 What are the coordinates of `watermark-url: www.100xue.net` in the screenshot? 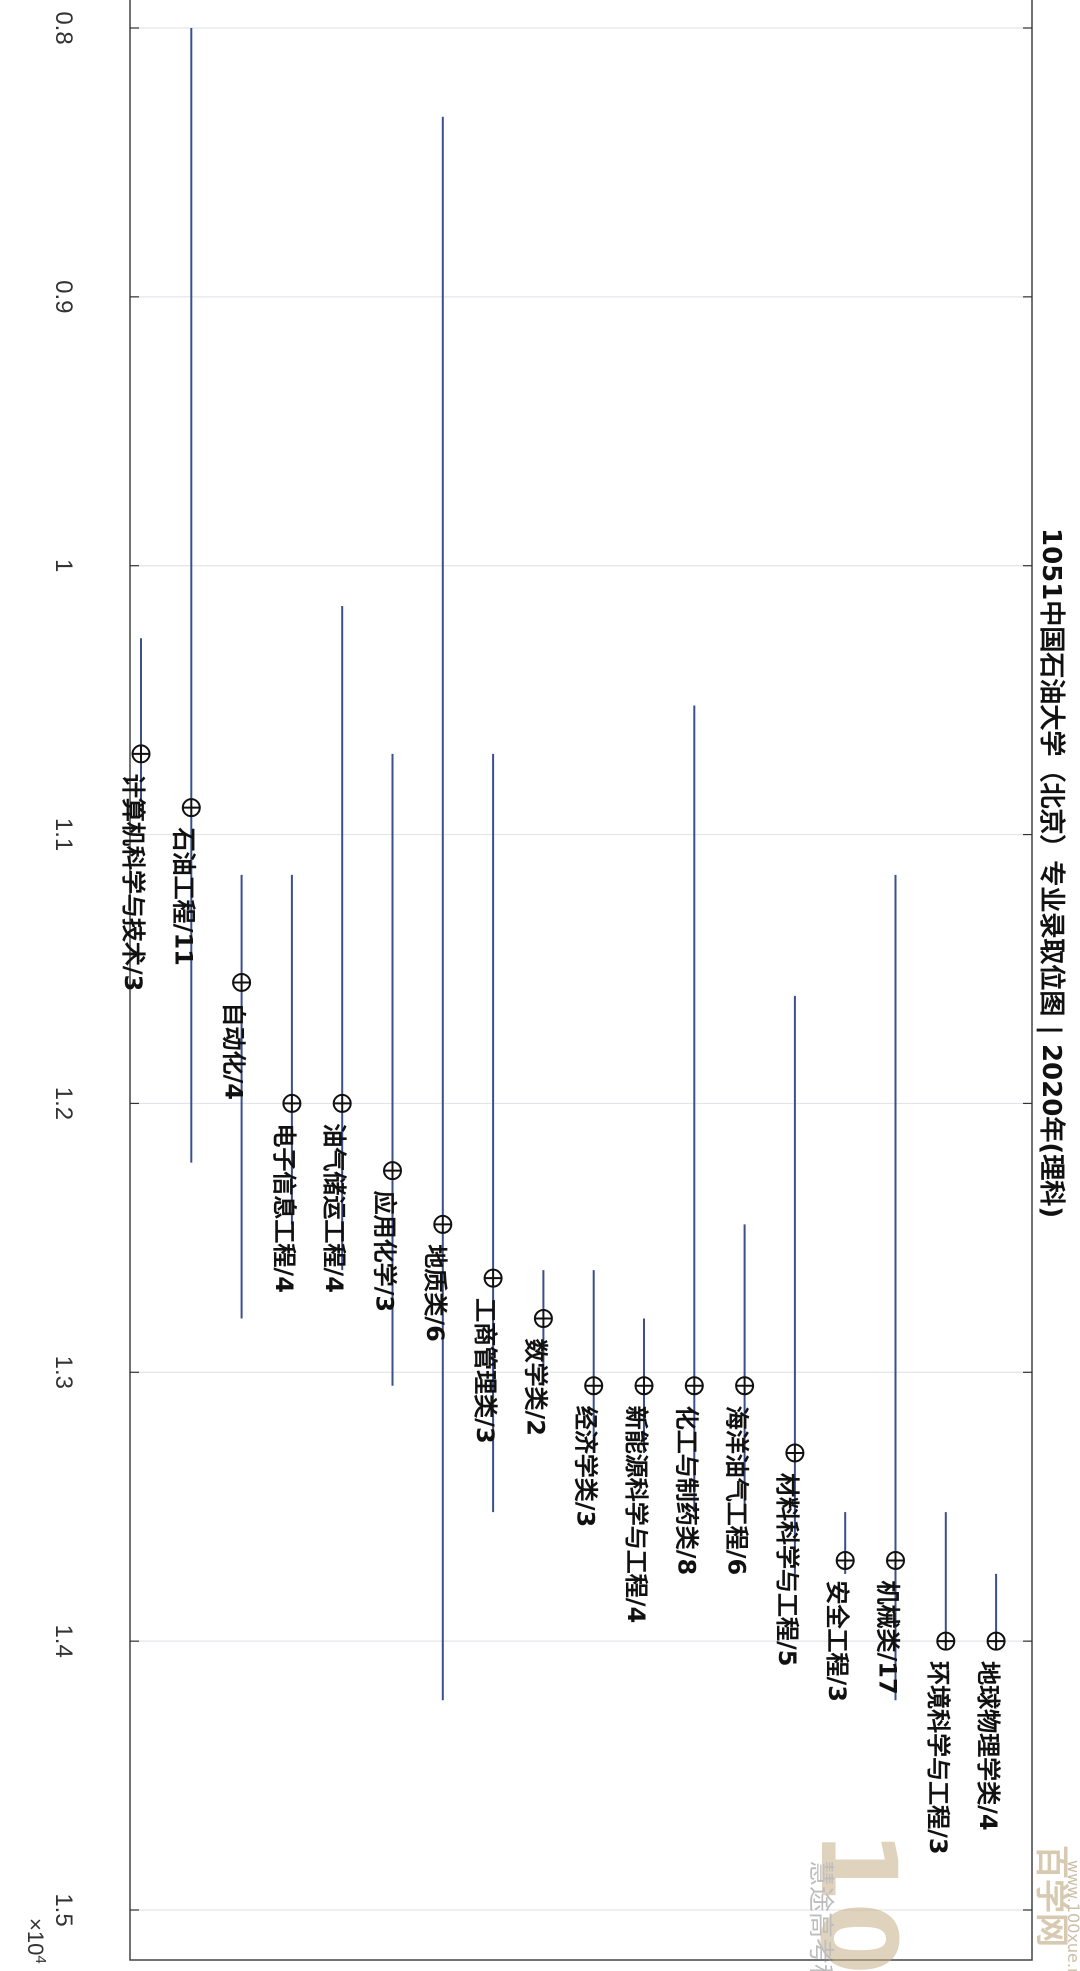 It's located at (1072, 1915).